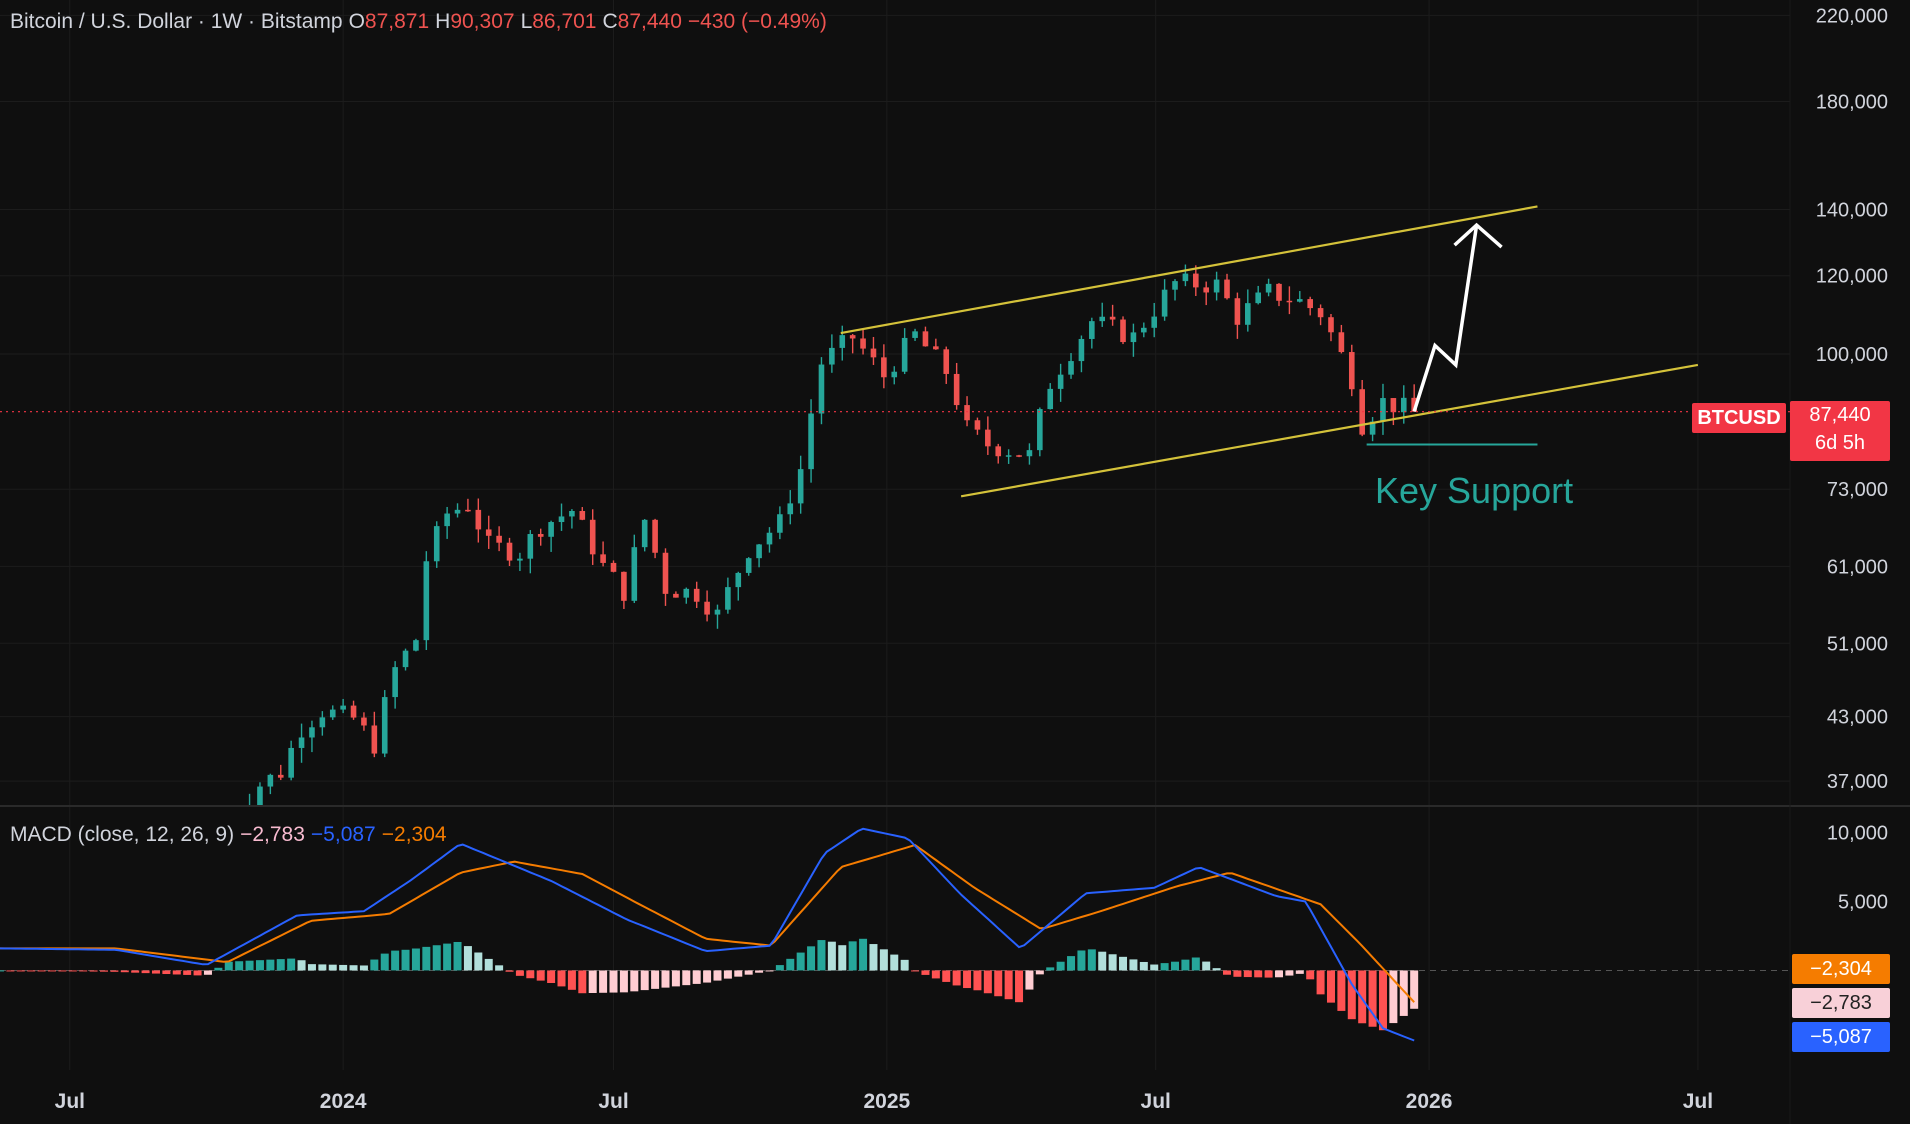 Image resolution: width=1910 pixels, height=1124 pixels. Describe the element at coordinates (1189, 270) in the screenshot. I see `channel-upper-line` at that location.